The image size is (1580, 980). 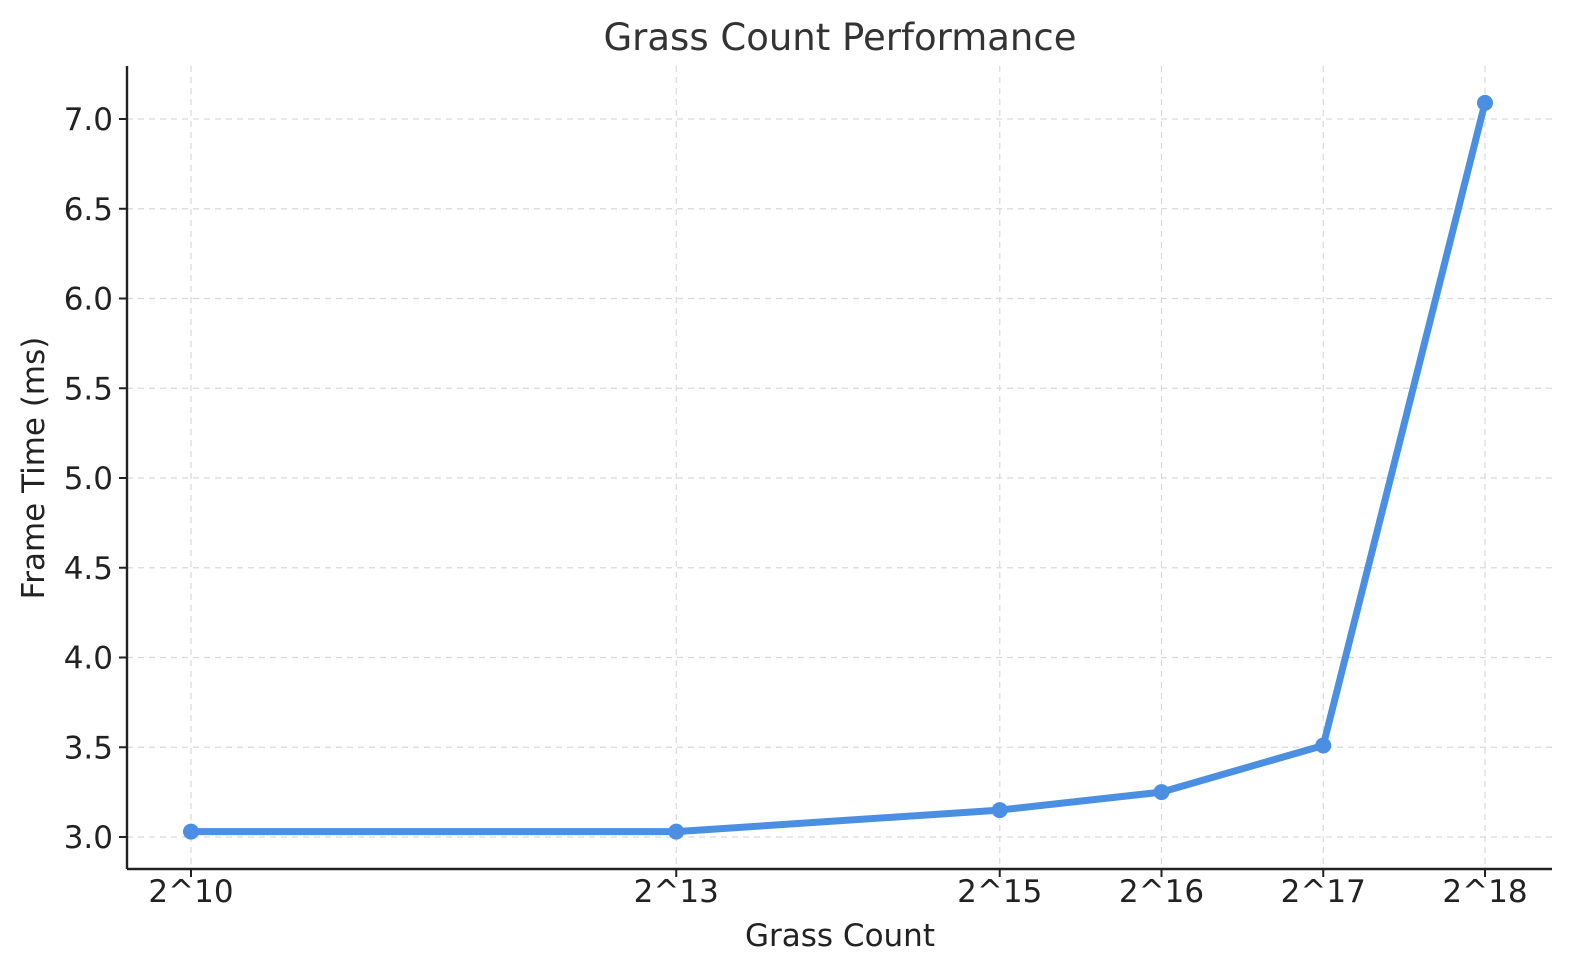 I want to click on y-axis-ticks: 3.0 3.5 4.0 4.5 5.0 5.5 6.0 6.5 7.0, so click(x=95, y=479).